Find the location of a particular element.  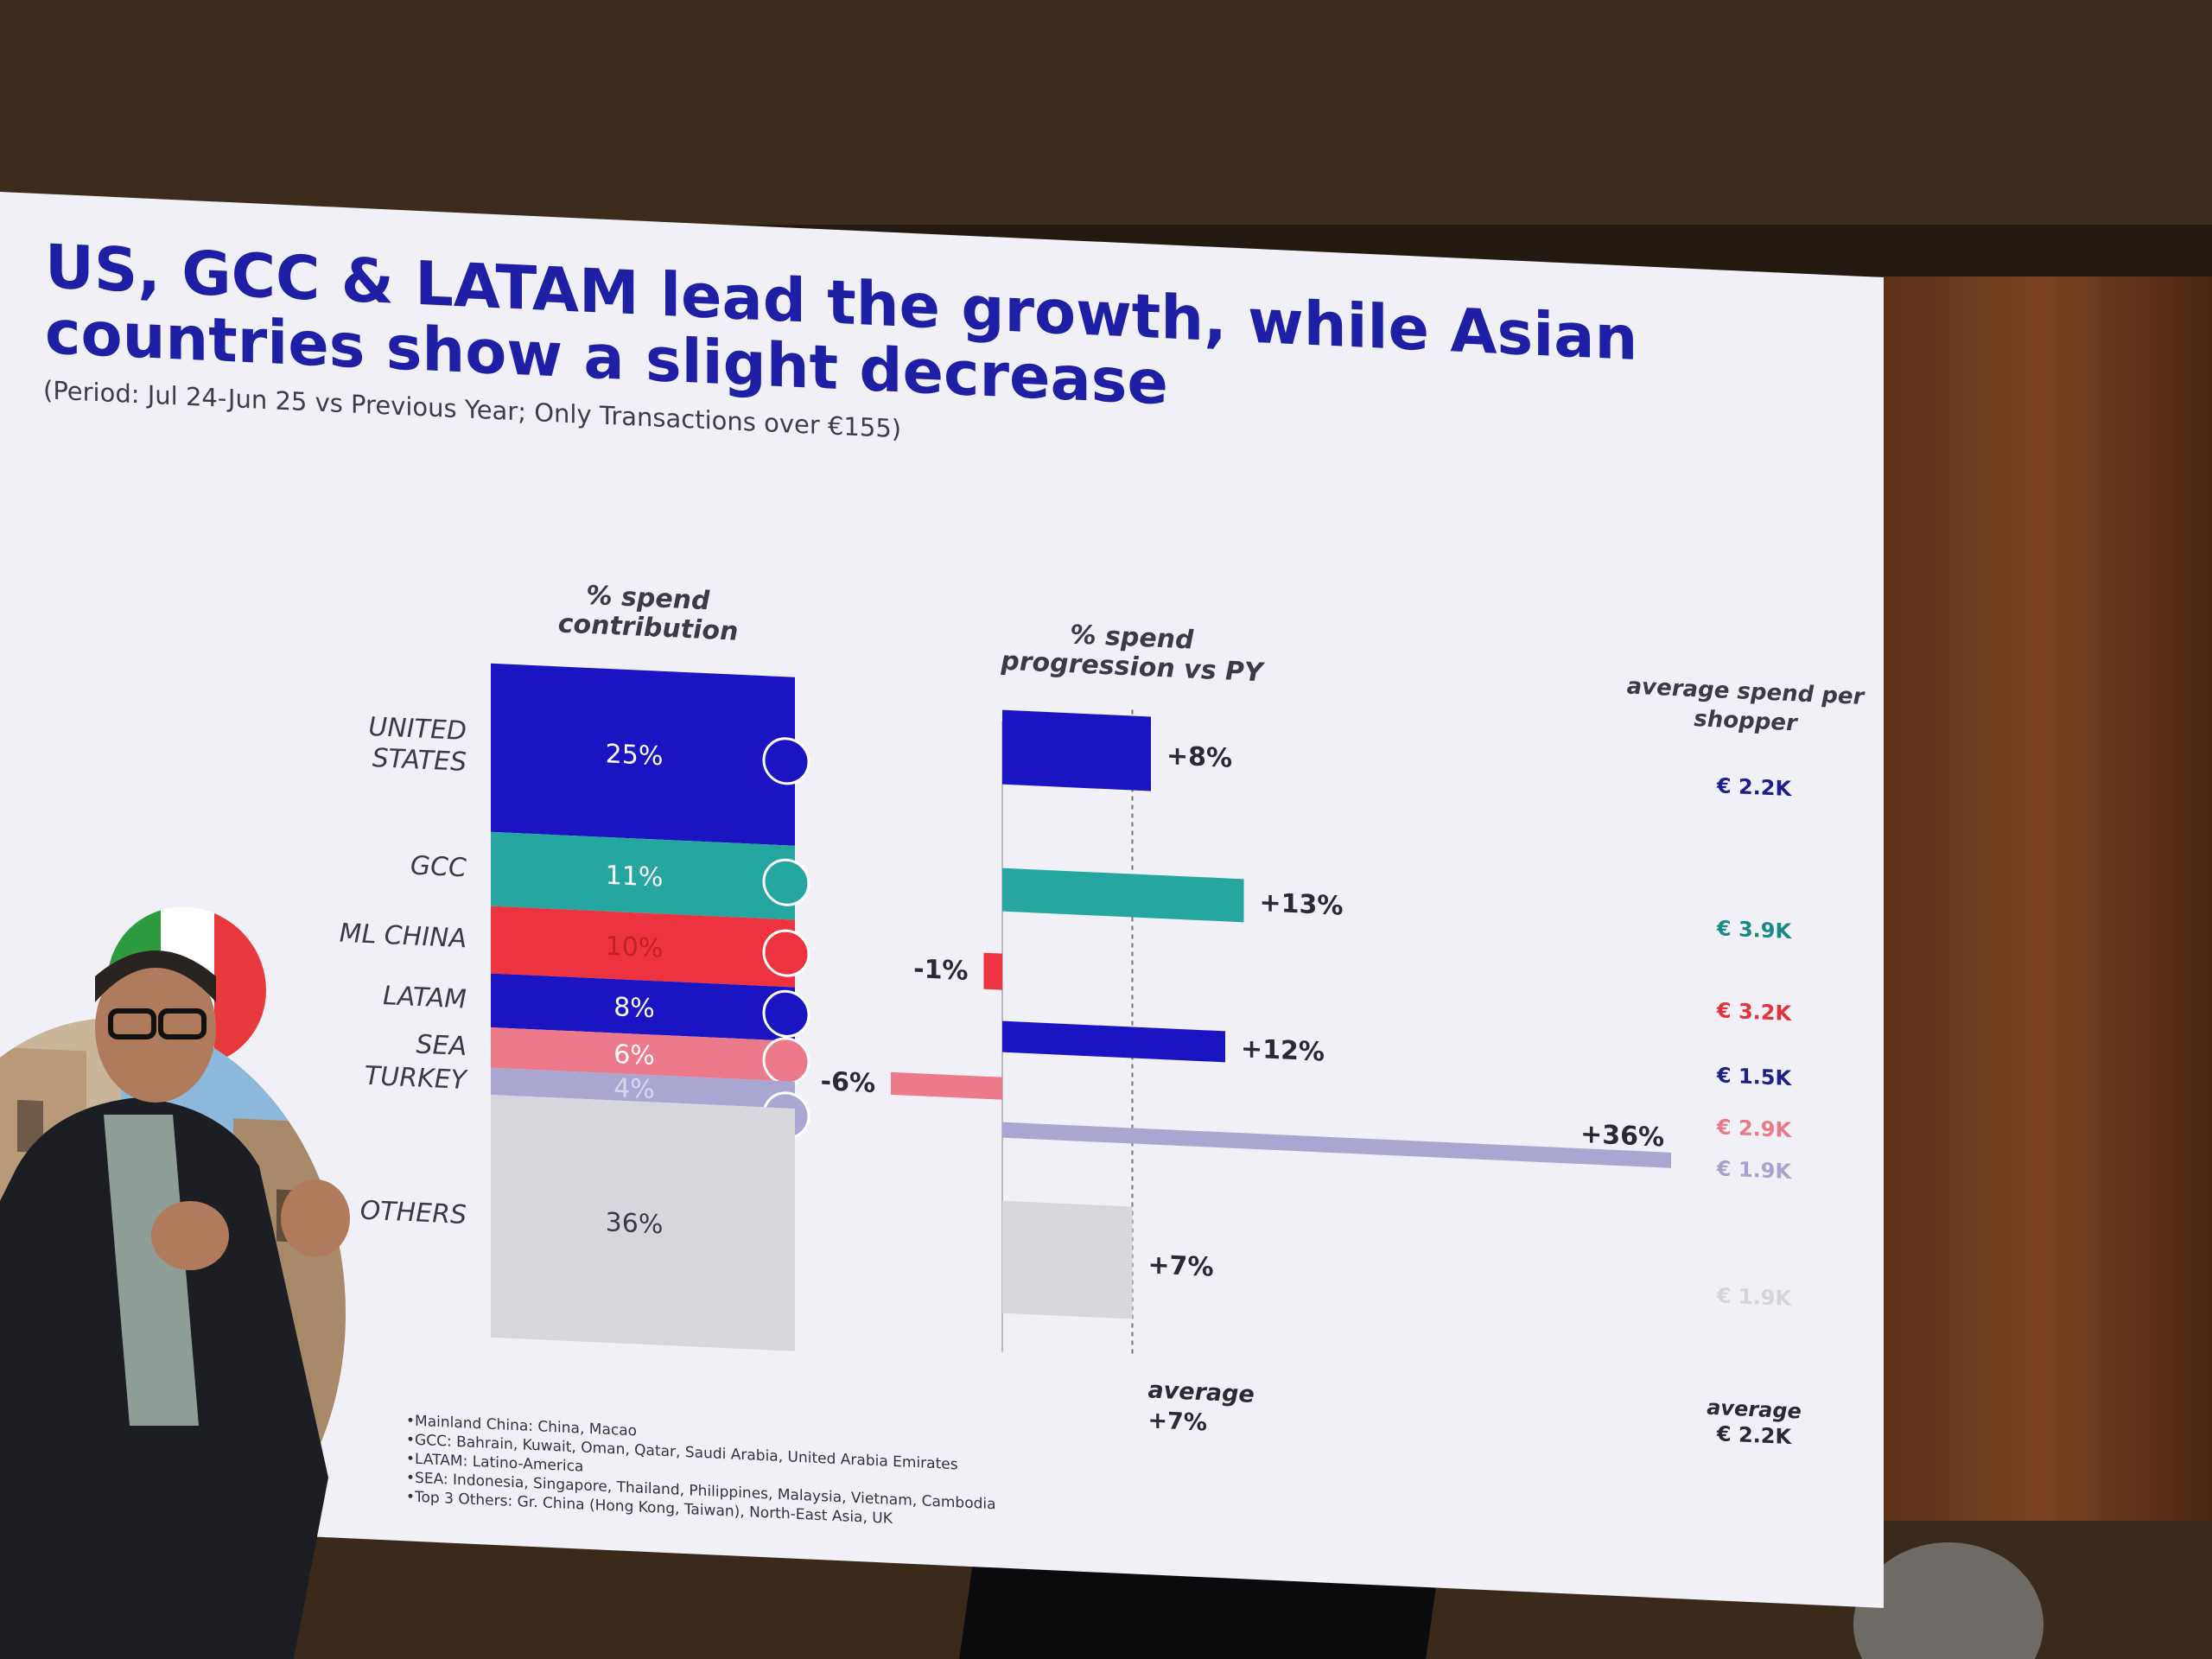

progression-label-turkey: +36% is located at coordinates (1622, 1136).